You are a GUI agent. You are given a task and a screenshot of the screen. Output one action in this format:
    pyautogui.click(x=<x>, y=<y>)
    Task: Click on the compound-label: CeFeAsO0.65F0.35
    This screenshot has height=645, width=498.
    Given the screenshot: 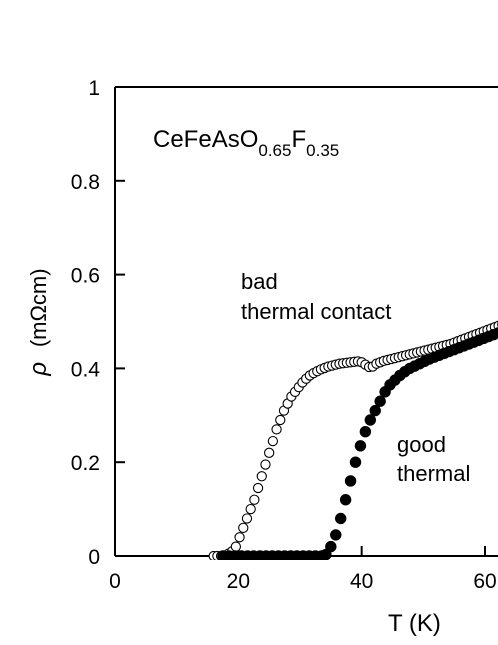 What is the action you would take?
    pyautogui.click(x=246, y=143)
    